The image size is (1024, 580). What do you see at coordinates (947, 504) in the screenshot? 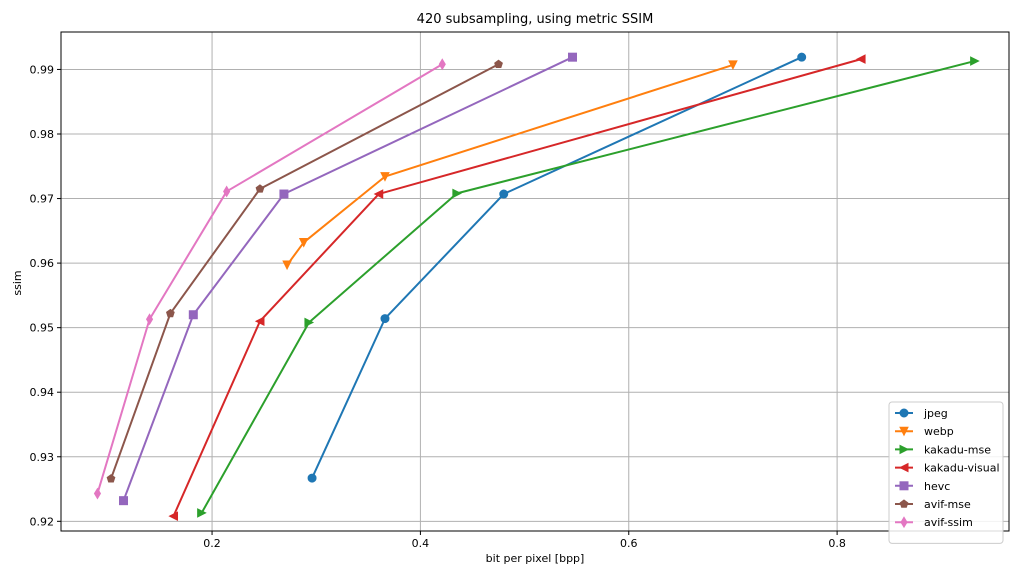
I see `legend-label: avif-mse` at bounding box center [947, 504].